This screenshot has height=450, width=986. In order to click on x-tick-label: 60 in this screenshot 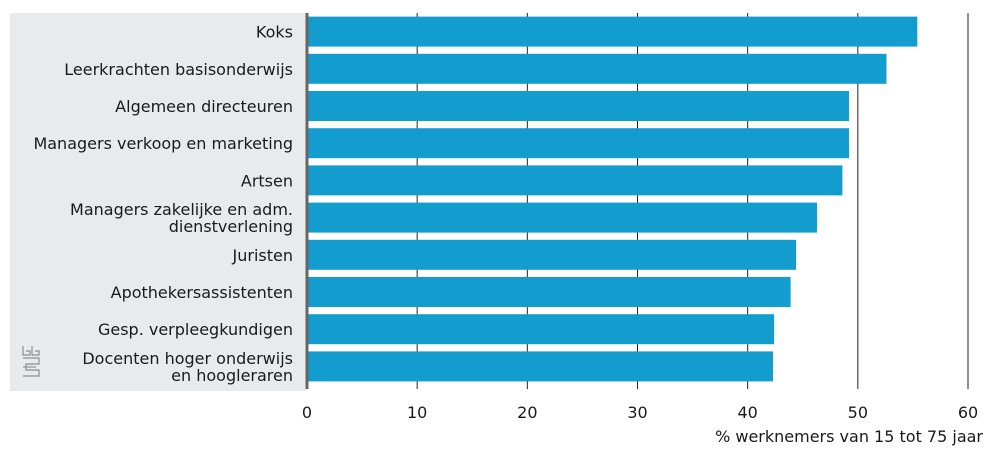, I will do `click(968, 412)`.